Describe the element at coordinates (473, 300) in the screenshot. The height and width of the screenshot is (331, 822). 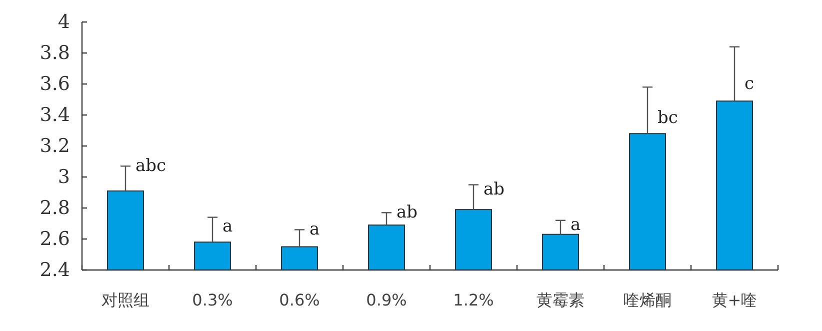
I see `x-tick-label: 1.2%` at that location.